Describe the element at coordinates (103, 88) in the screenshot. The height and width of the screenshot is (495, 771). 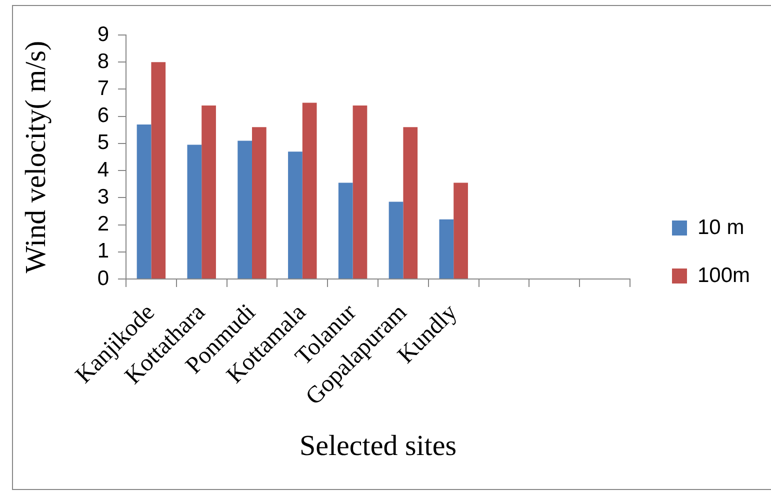
I see `y-tick-label: 7` at that location.